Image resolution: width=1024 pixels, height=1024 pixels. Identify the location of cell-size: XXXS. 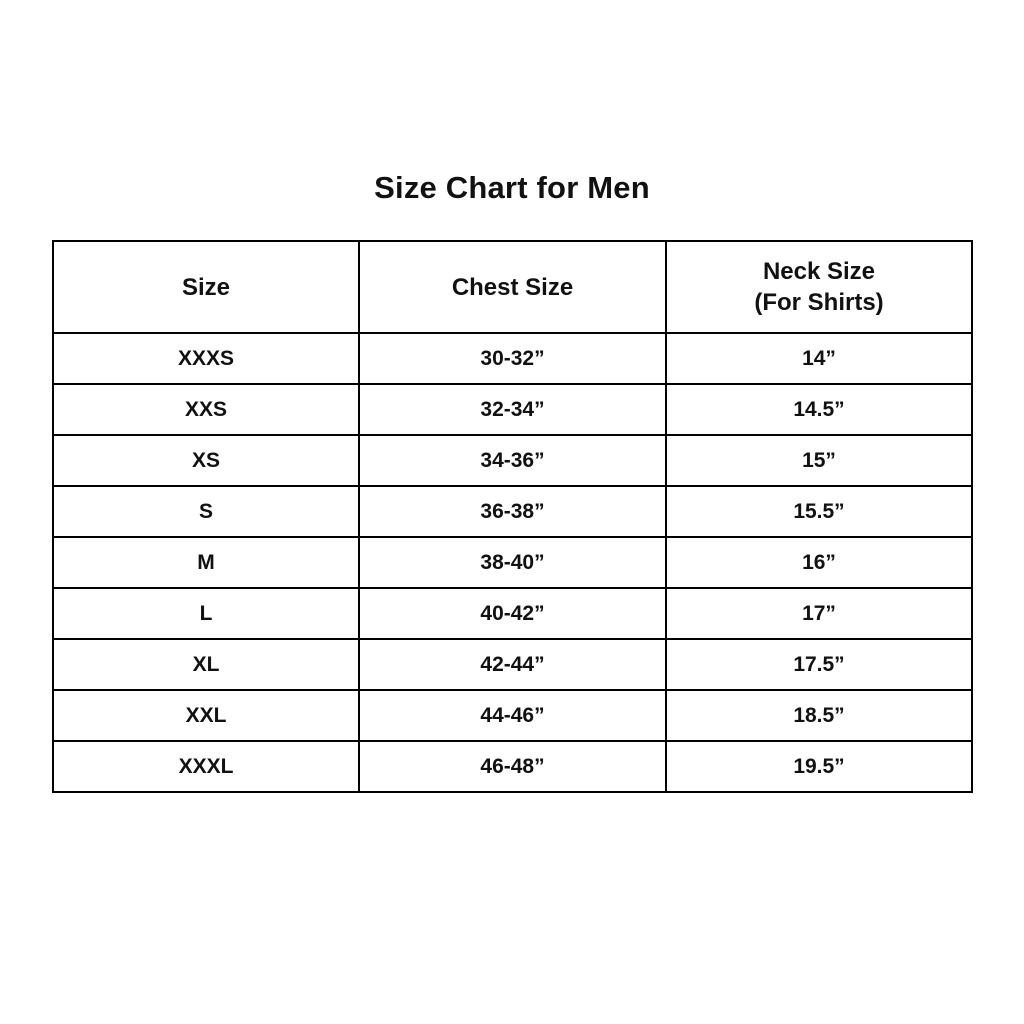
(206, 358).